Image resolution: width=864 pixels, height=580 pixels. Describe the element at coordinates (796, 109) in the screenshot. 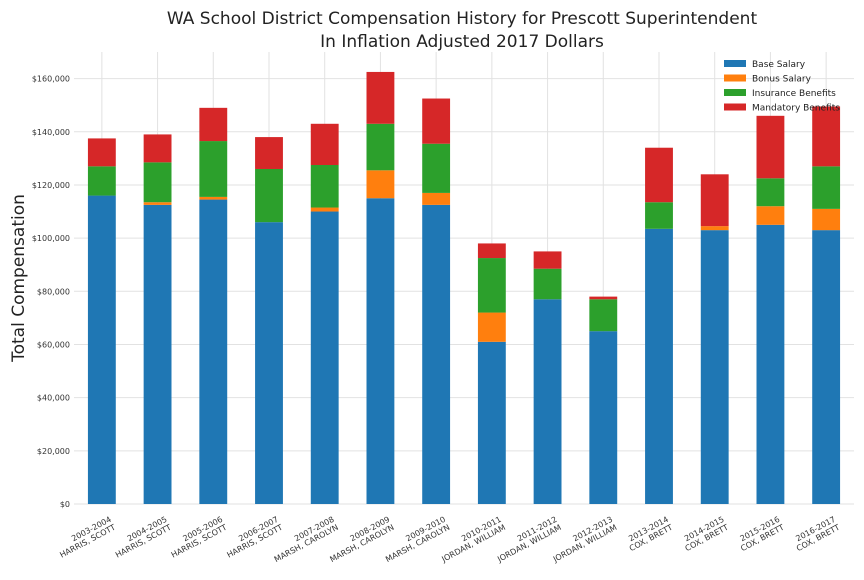

I see `legend-label: Mandatory Benefits` at that location.